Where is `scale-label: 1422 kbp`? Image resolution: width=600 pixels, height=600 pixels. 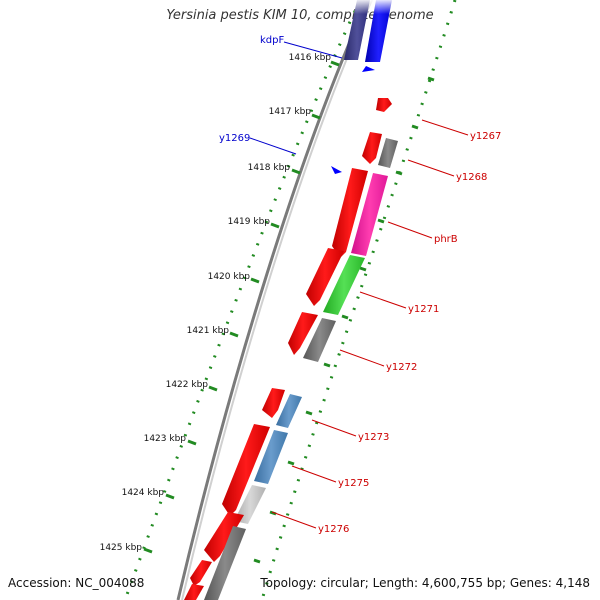 scale-label: 1422 kbp is located at coordinates (187, 385).